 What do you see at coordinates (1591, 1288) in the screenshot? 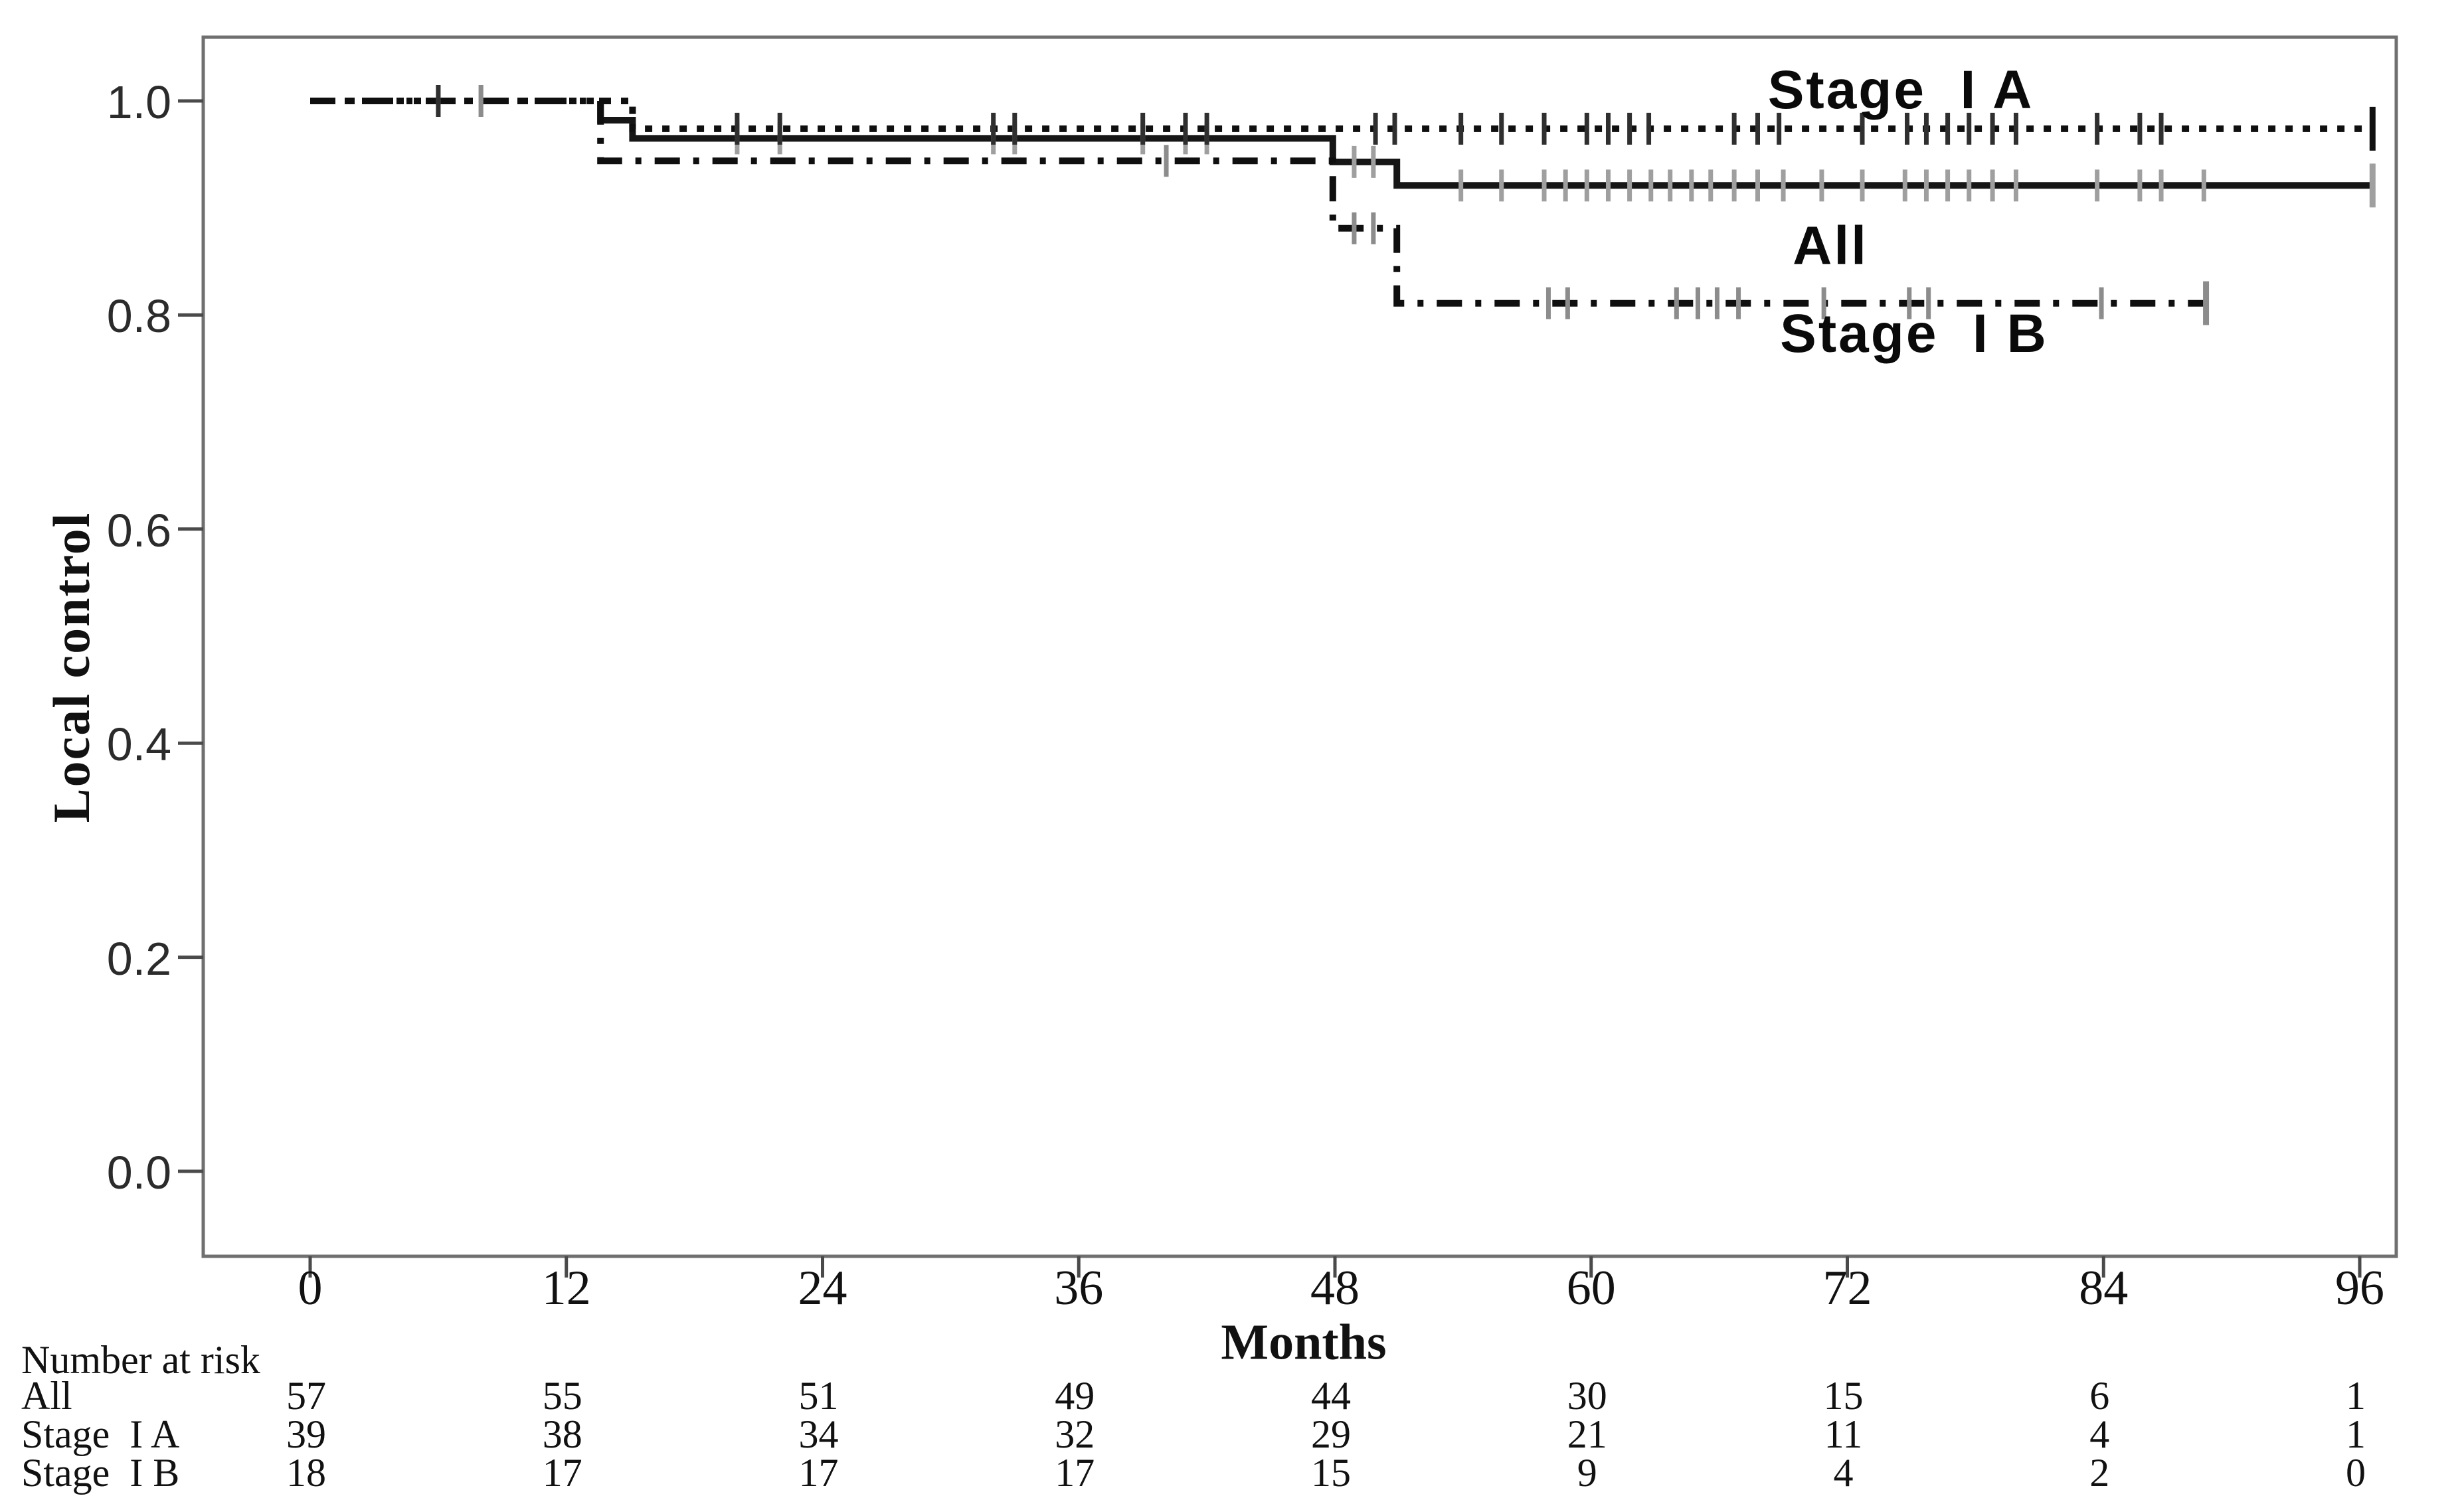
I see `x-tick-label: 60` at bounding box center [1591, 1288].